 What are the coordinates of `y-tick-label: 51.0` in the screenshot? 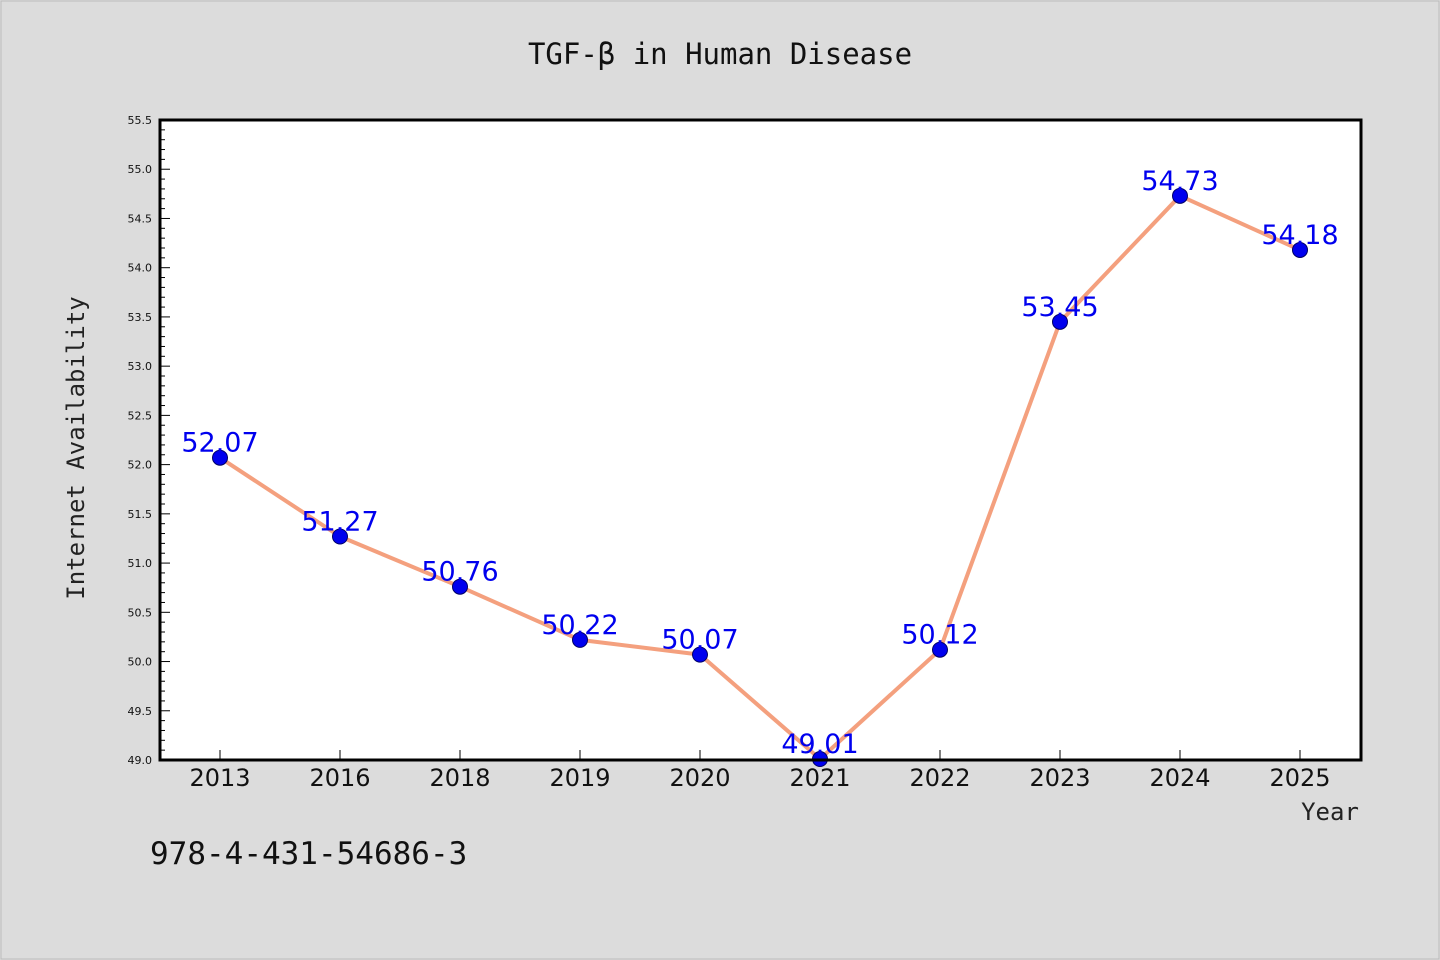 It's located at (140, 563).